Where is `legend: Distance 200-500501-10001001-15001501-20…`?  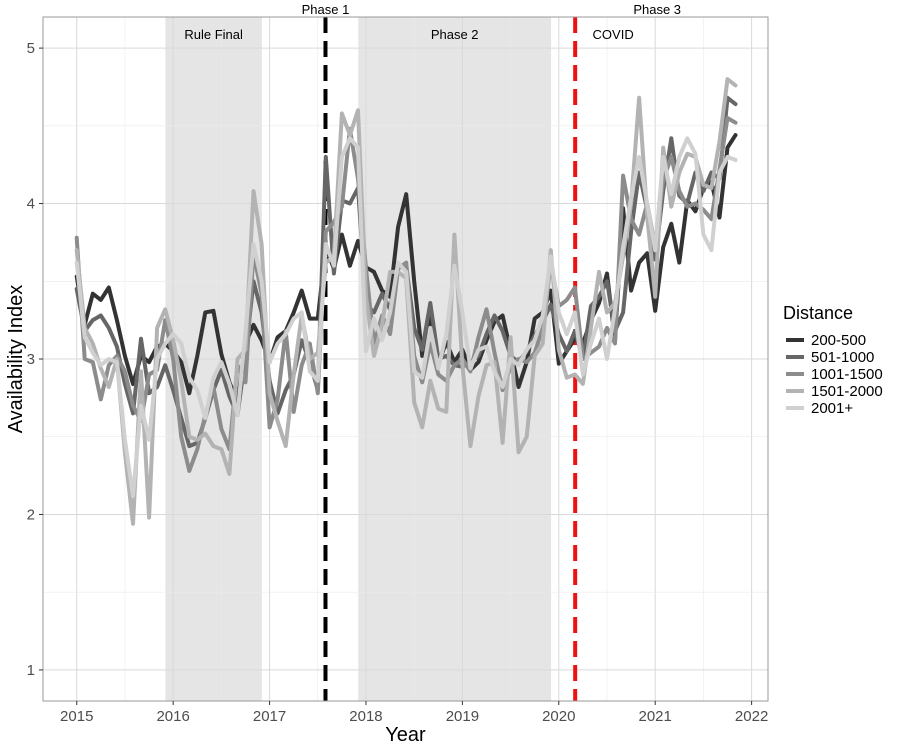 legend: Distance 200-500501-10001001-15001501-20… is located at coordinates (833, 360).